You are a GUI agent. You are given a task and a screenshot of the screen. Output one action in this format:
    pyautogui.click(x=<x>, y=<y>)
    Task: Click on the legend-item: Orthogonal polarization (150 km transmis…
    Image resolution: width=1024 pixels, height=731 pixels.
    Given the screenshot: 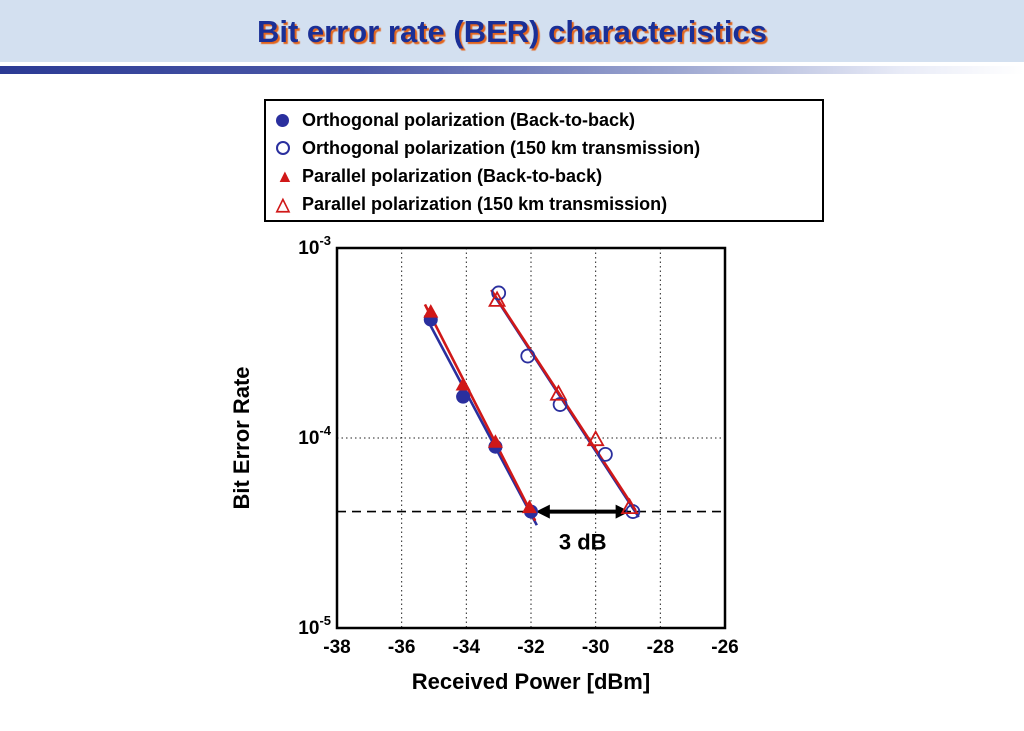 What is the action you would take?
    pyautogui.click(x=548, y=148)
    